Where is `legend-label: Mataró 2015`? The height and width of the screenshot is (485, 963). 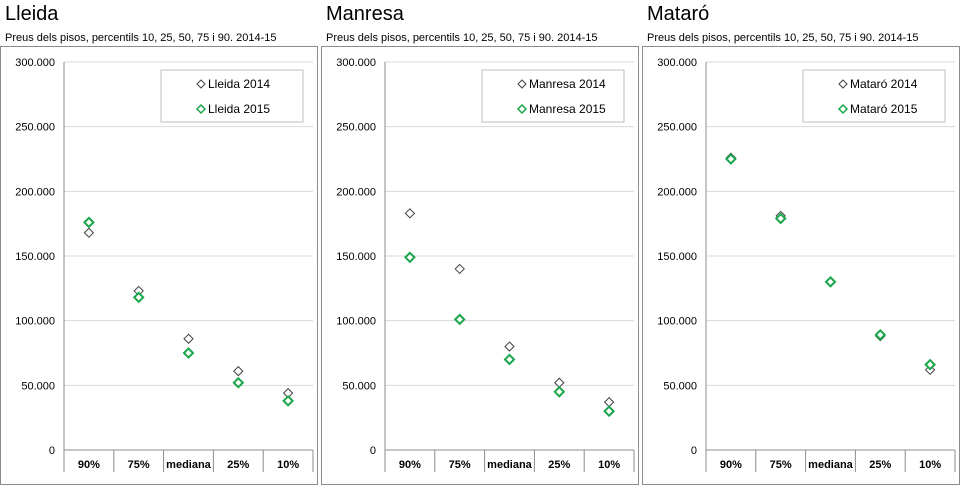
legend-label: Mataró 2015 is located at coordinates (884, 109).